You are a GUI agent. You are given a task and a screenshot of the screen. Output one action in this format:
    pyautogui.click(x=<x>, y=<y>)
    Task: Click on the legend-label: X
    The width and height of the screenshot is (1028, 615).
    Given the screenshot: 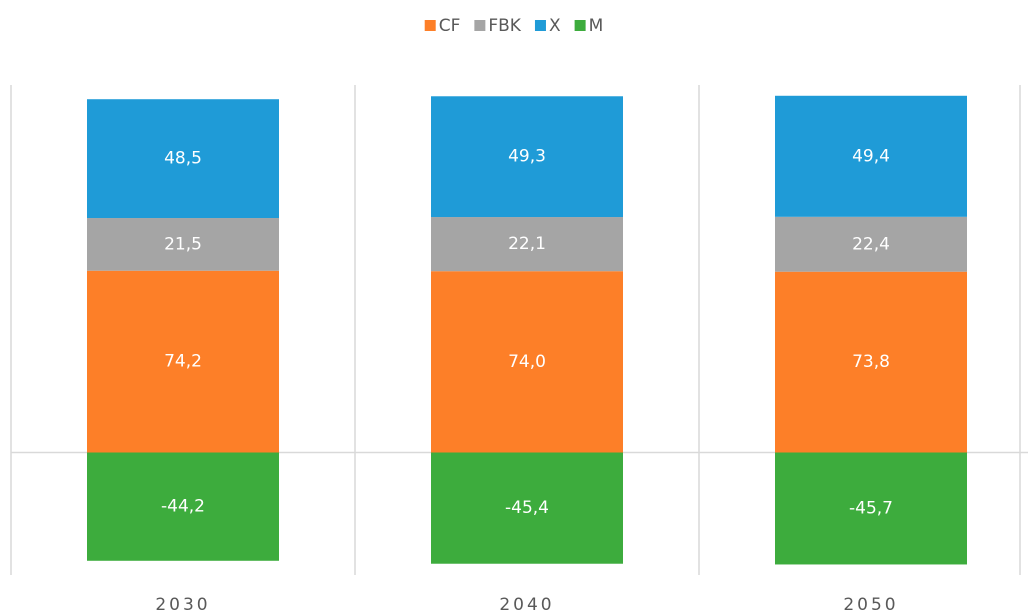 What is the action you would take?
    pyautogui.click(x=555, y=26)
    